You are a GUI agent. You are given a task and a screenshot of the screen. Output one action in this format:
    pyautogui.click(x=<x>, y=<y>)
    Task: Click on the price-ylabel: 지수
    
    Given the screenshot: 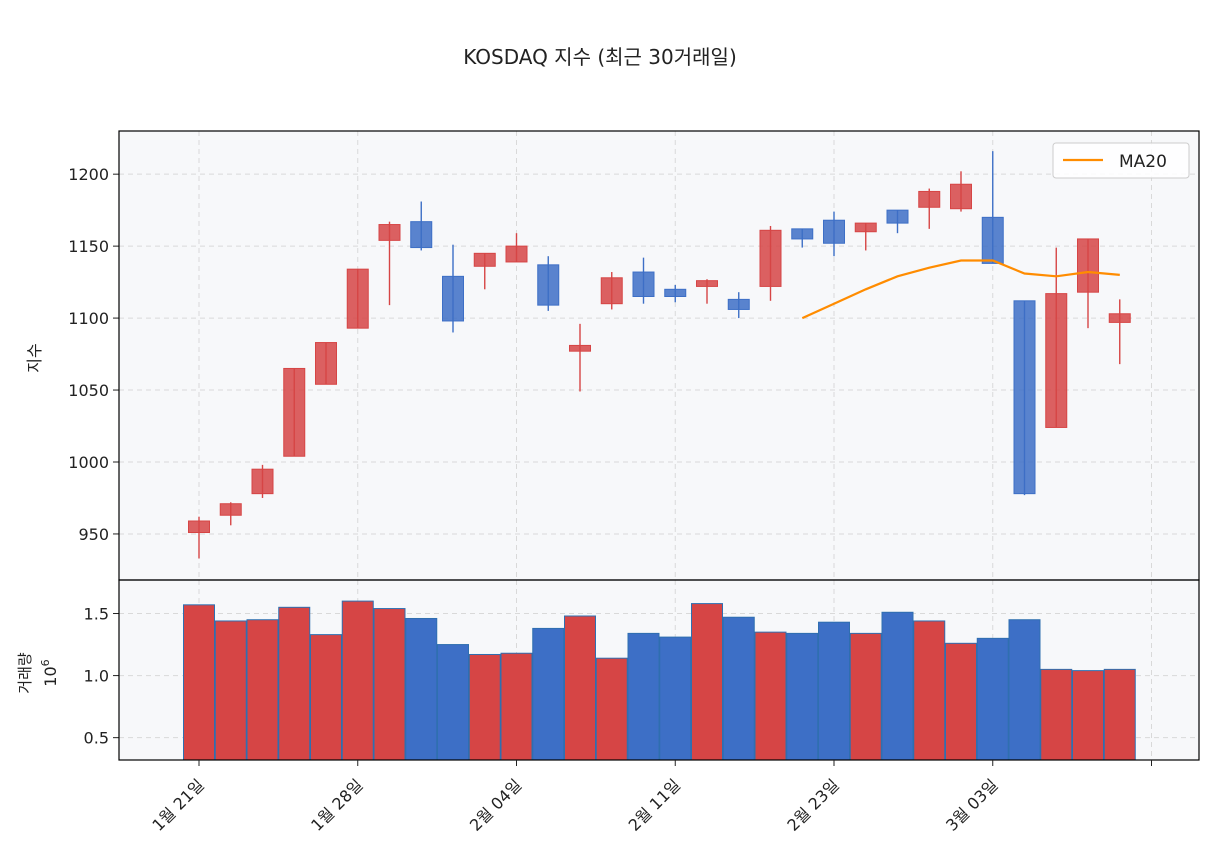 What is the action you would take?
    pyautogui.click(x=34, y=357)
    